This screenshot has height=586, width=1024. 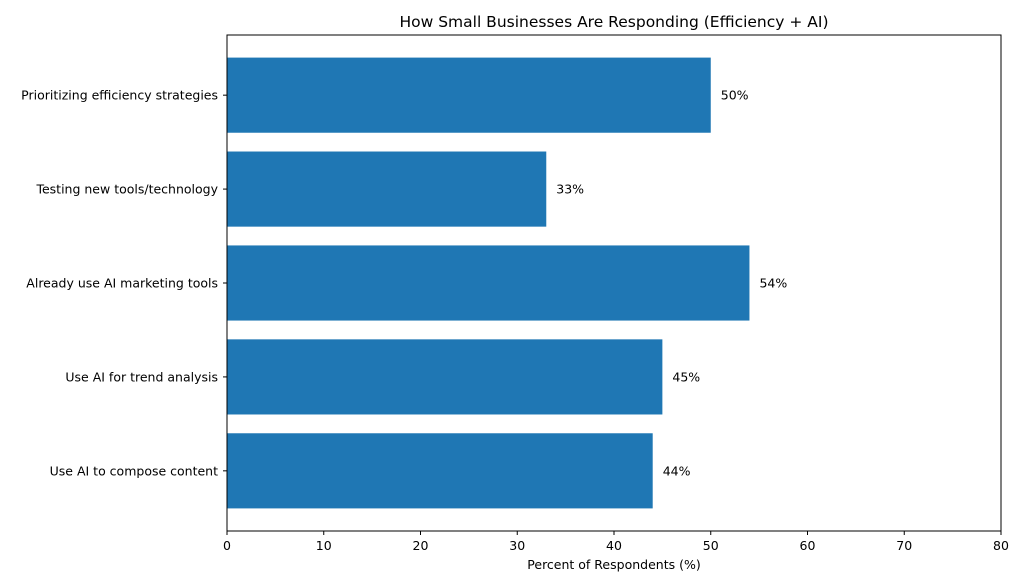 What do you see at coordinates (773, 283) in the screenshot?
I see `data-label: 54%` at bounding box center [773, 283].